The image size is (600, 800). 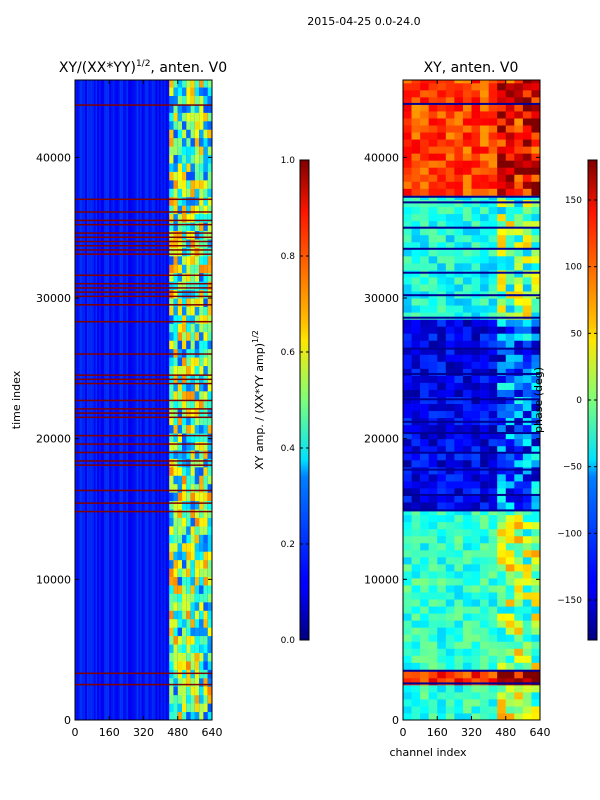 I want to click on x-tick-label: 640, so click(x=540, y=732).